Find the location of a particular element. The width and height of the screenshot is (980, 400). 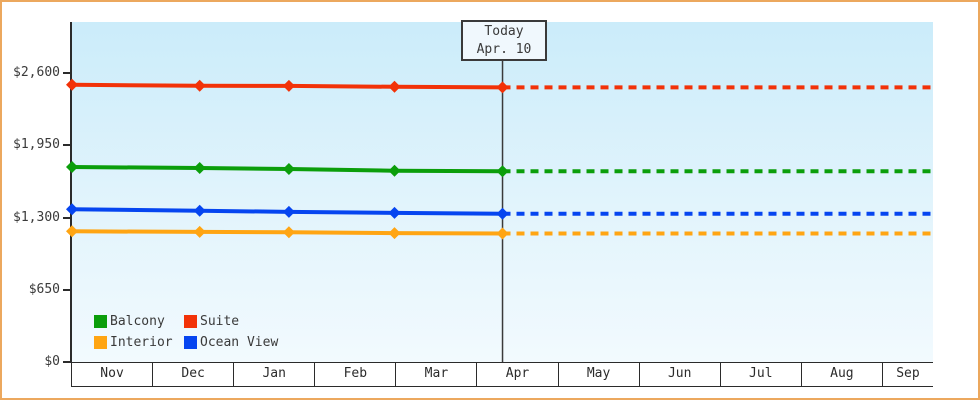

y-axis-tick-label: $1,300 is located at coordinates (36, 217).